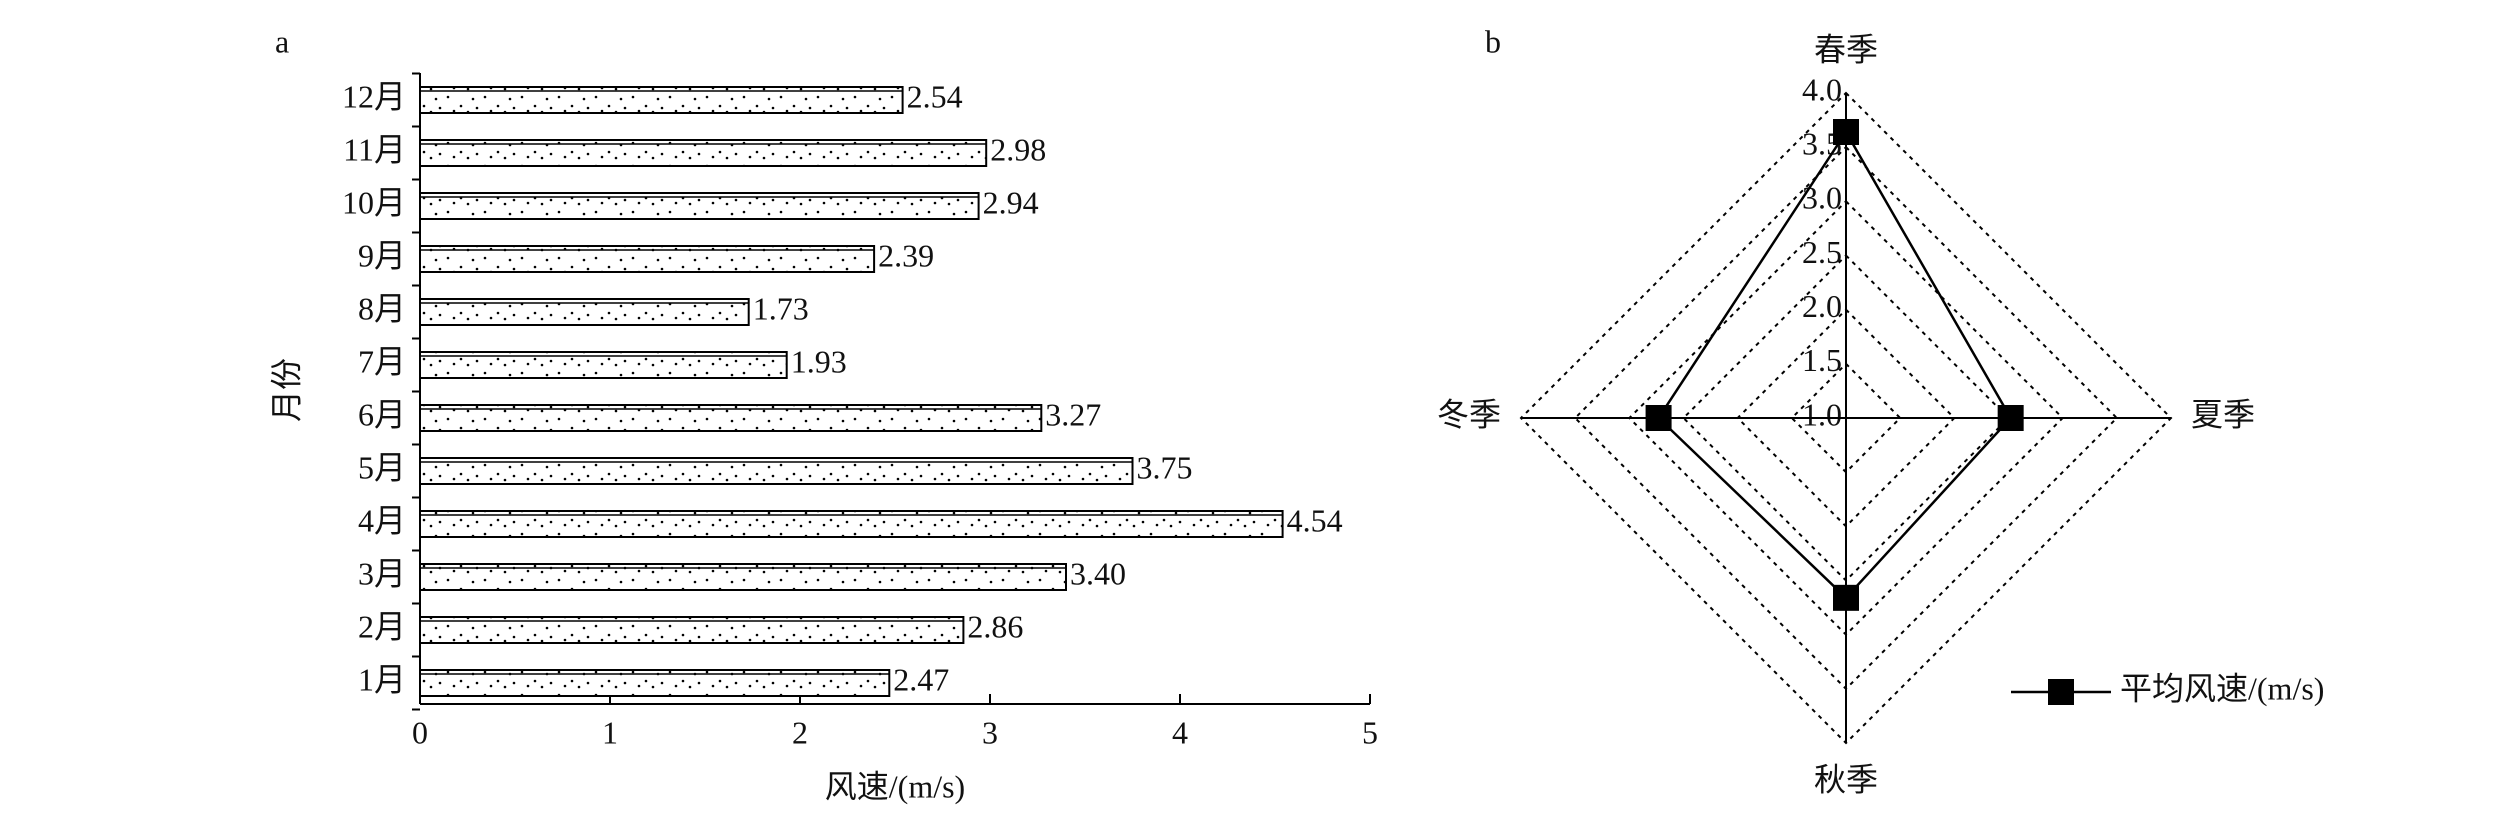 This screenshot has height=813, width=2520. Describe the element at coordinates (1822, 89) in the screenshot. I see `r-tick-label: 4.0` at that location.